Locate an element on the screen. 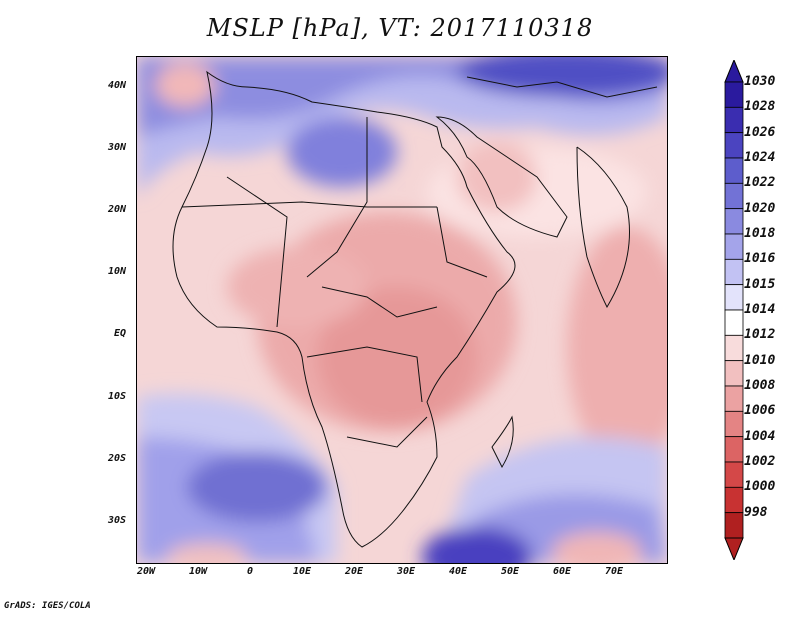 The image size is (800, 618). lat-tick-10n: 10N is located at coordinates (116, 271).